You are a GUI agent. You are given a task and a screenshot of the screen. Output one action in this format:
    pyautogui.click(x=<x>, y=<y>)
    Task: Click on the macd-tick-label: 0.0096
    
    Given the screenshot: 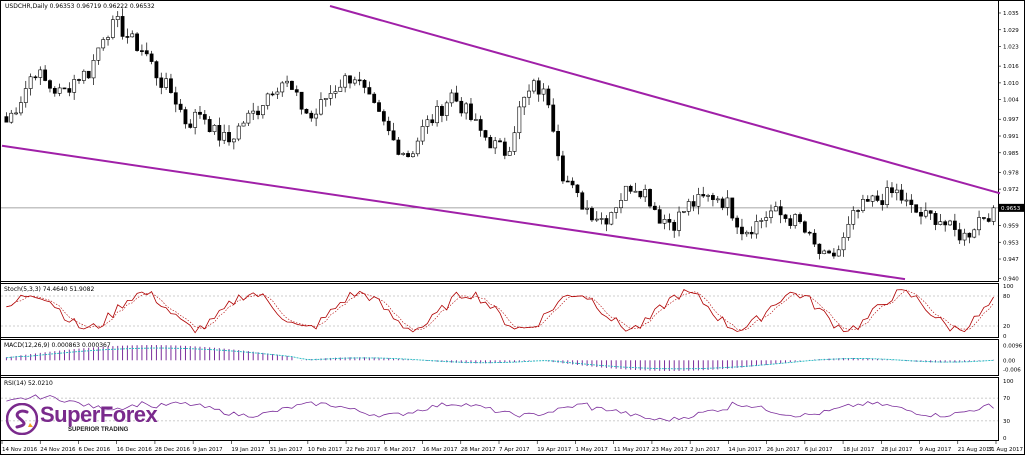 What is the action you would take?
    pyautogui.click(x=1013, y=347)
    